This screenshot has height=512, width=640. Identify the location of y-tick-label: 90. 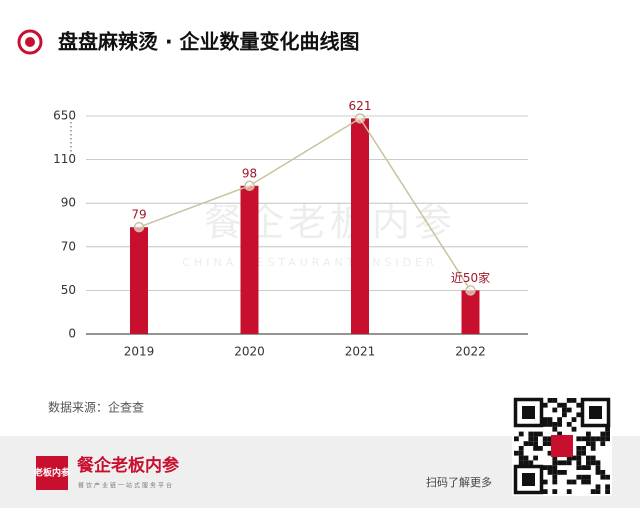
(68, 203).